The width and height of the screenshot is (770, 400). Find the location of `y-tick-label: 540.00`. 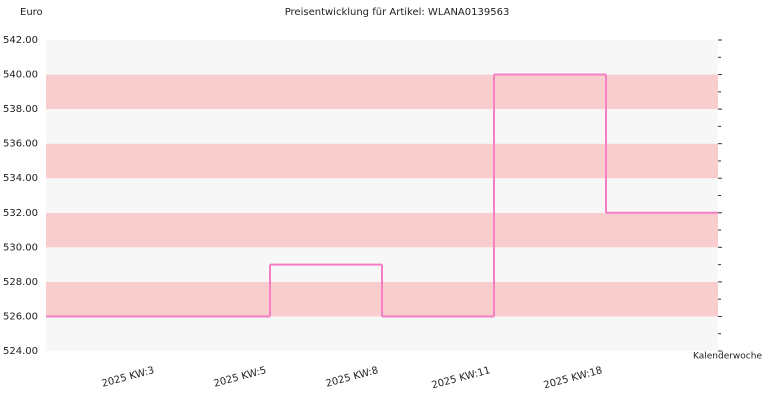

y-tick-label: 540.00 is located at coordinates (20, 75).